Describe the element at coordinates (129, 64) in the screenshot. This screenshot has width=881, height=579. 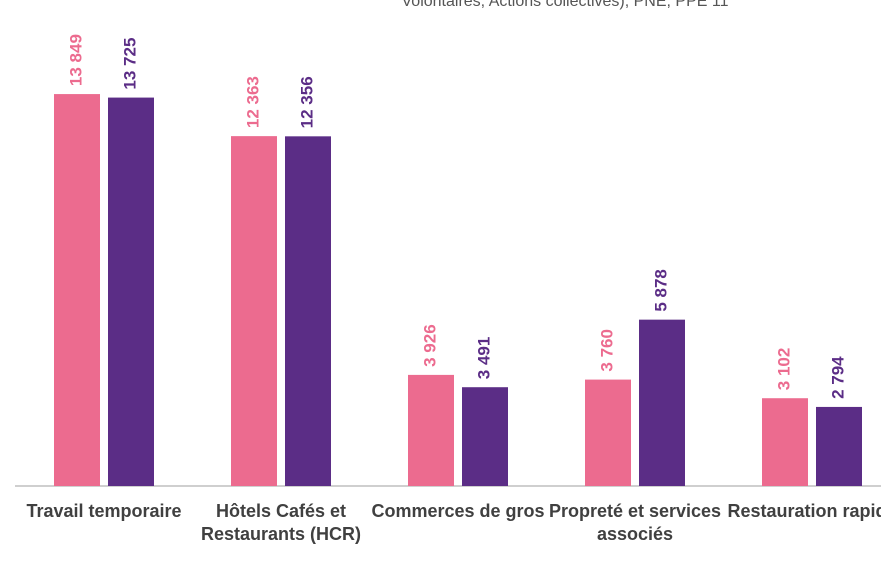
I see `value-label: 13 725` at that location.